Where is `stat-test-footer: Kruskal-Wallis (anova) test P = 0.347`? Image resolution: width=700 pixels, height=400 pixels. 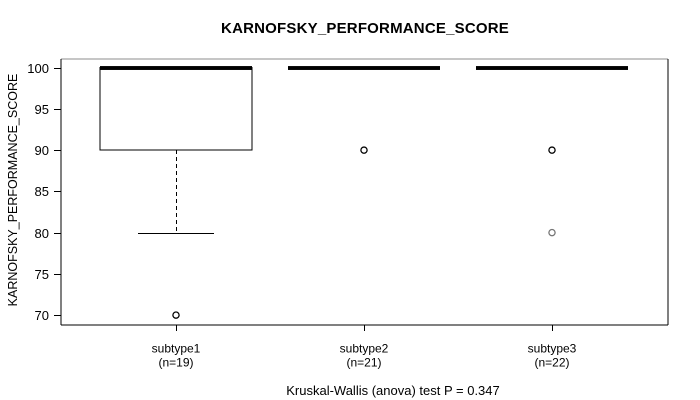 stat-test-footer: Kruskal-Wallis (anova) test P = 0.347 is located at coordinates (393, 390).